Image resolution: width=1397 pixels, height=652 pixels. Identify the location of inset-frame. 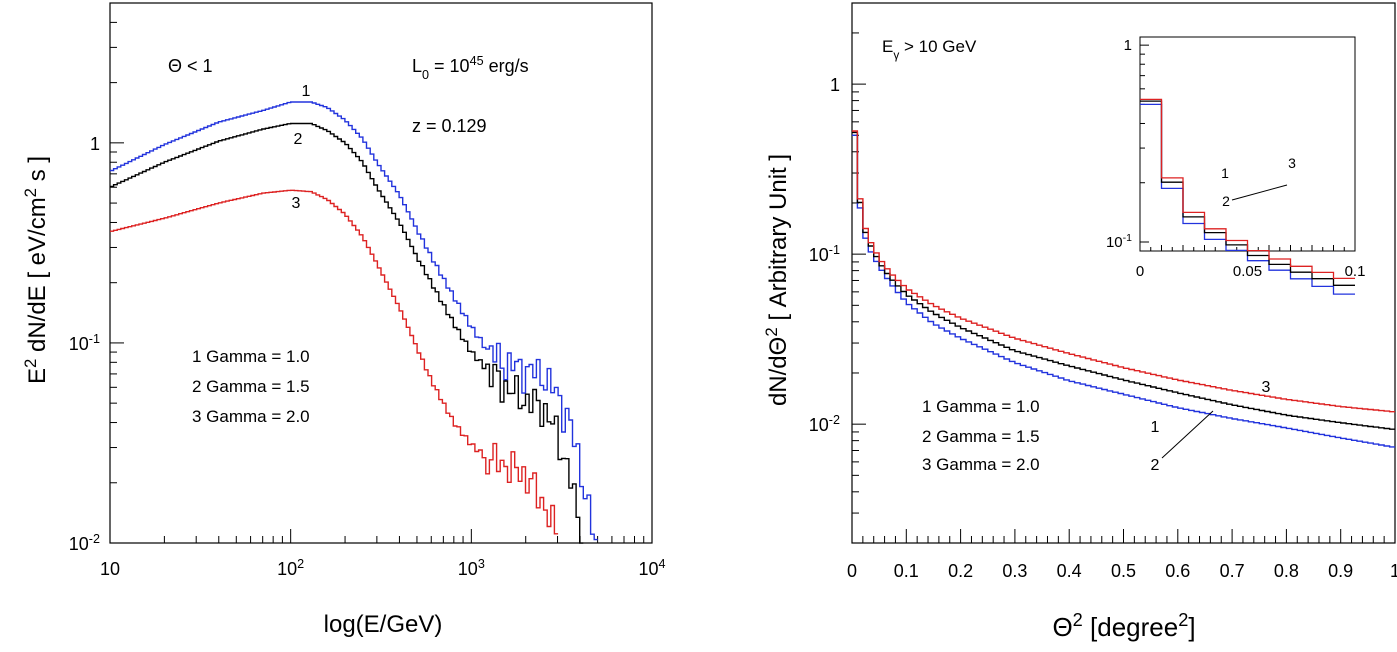
(1247, 144).